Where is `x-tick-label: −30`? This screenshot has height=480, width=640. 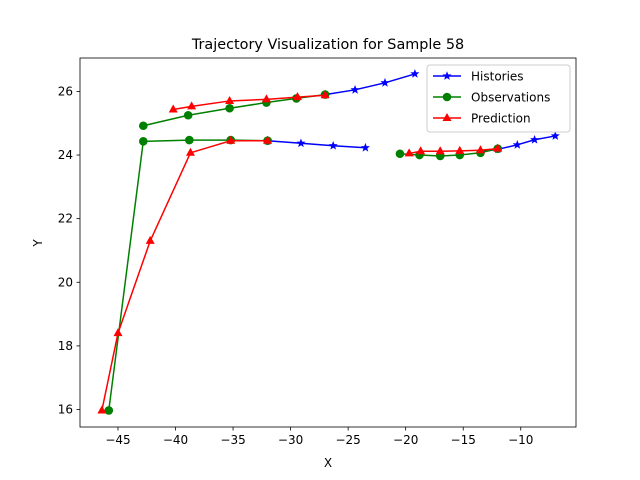 x-tick-label: −30 is located at coordinates (290, 440).